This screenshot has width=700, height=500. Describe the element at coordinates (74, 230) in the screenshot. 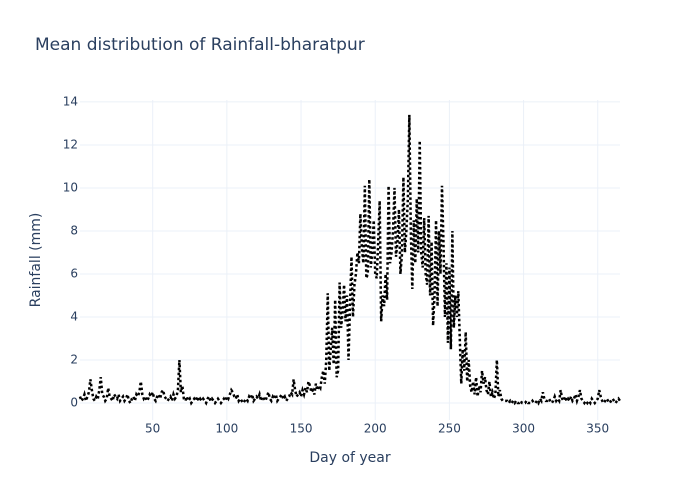

I see `y-tick-label: 8` at that location.